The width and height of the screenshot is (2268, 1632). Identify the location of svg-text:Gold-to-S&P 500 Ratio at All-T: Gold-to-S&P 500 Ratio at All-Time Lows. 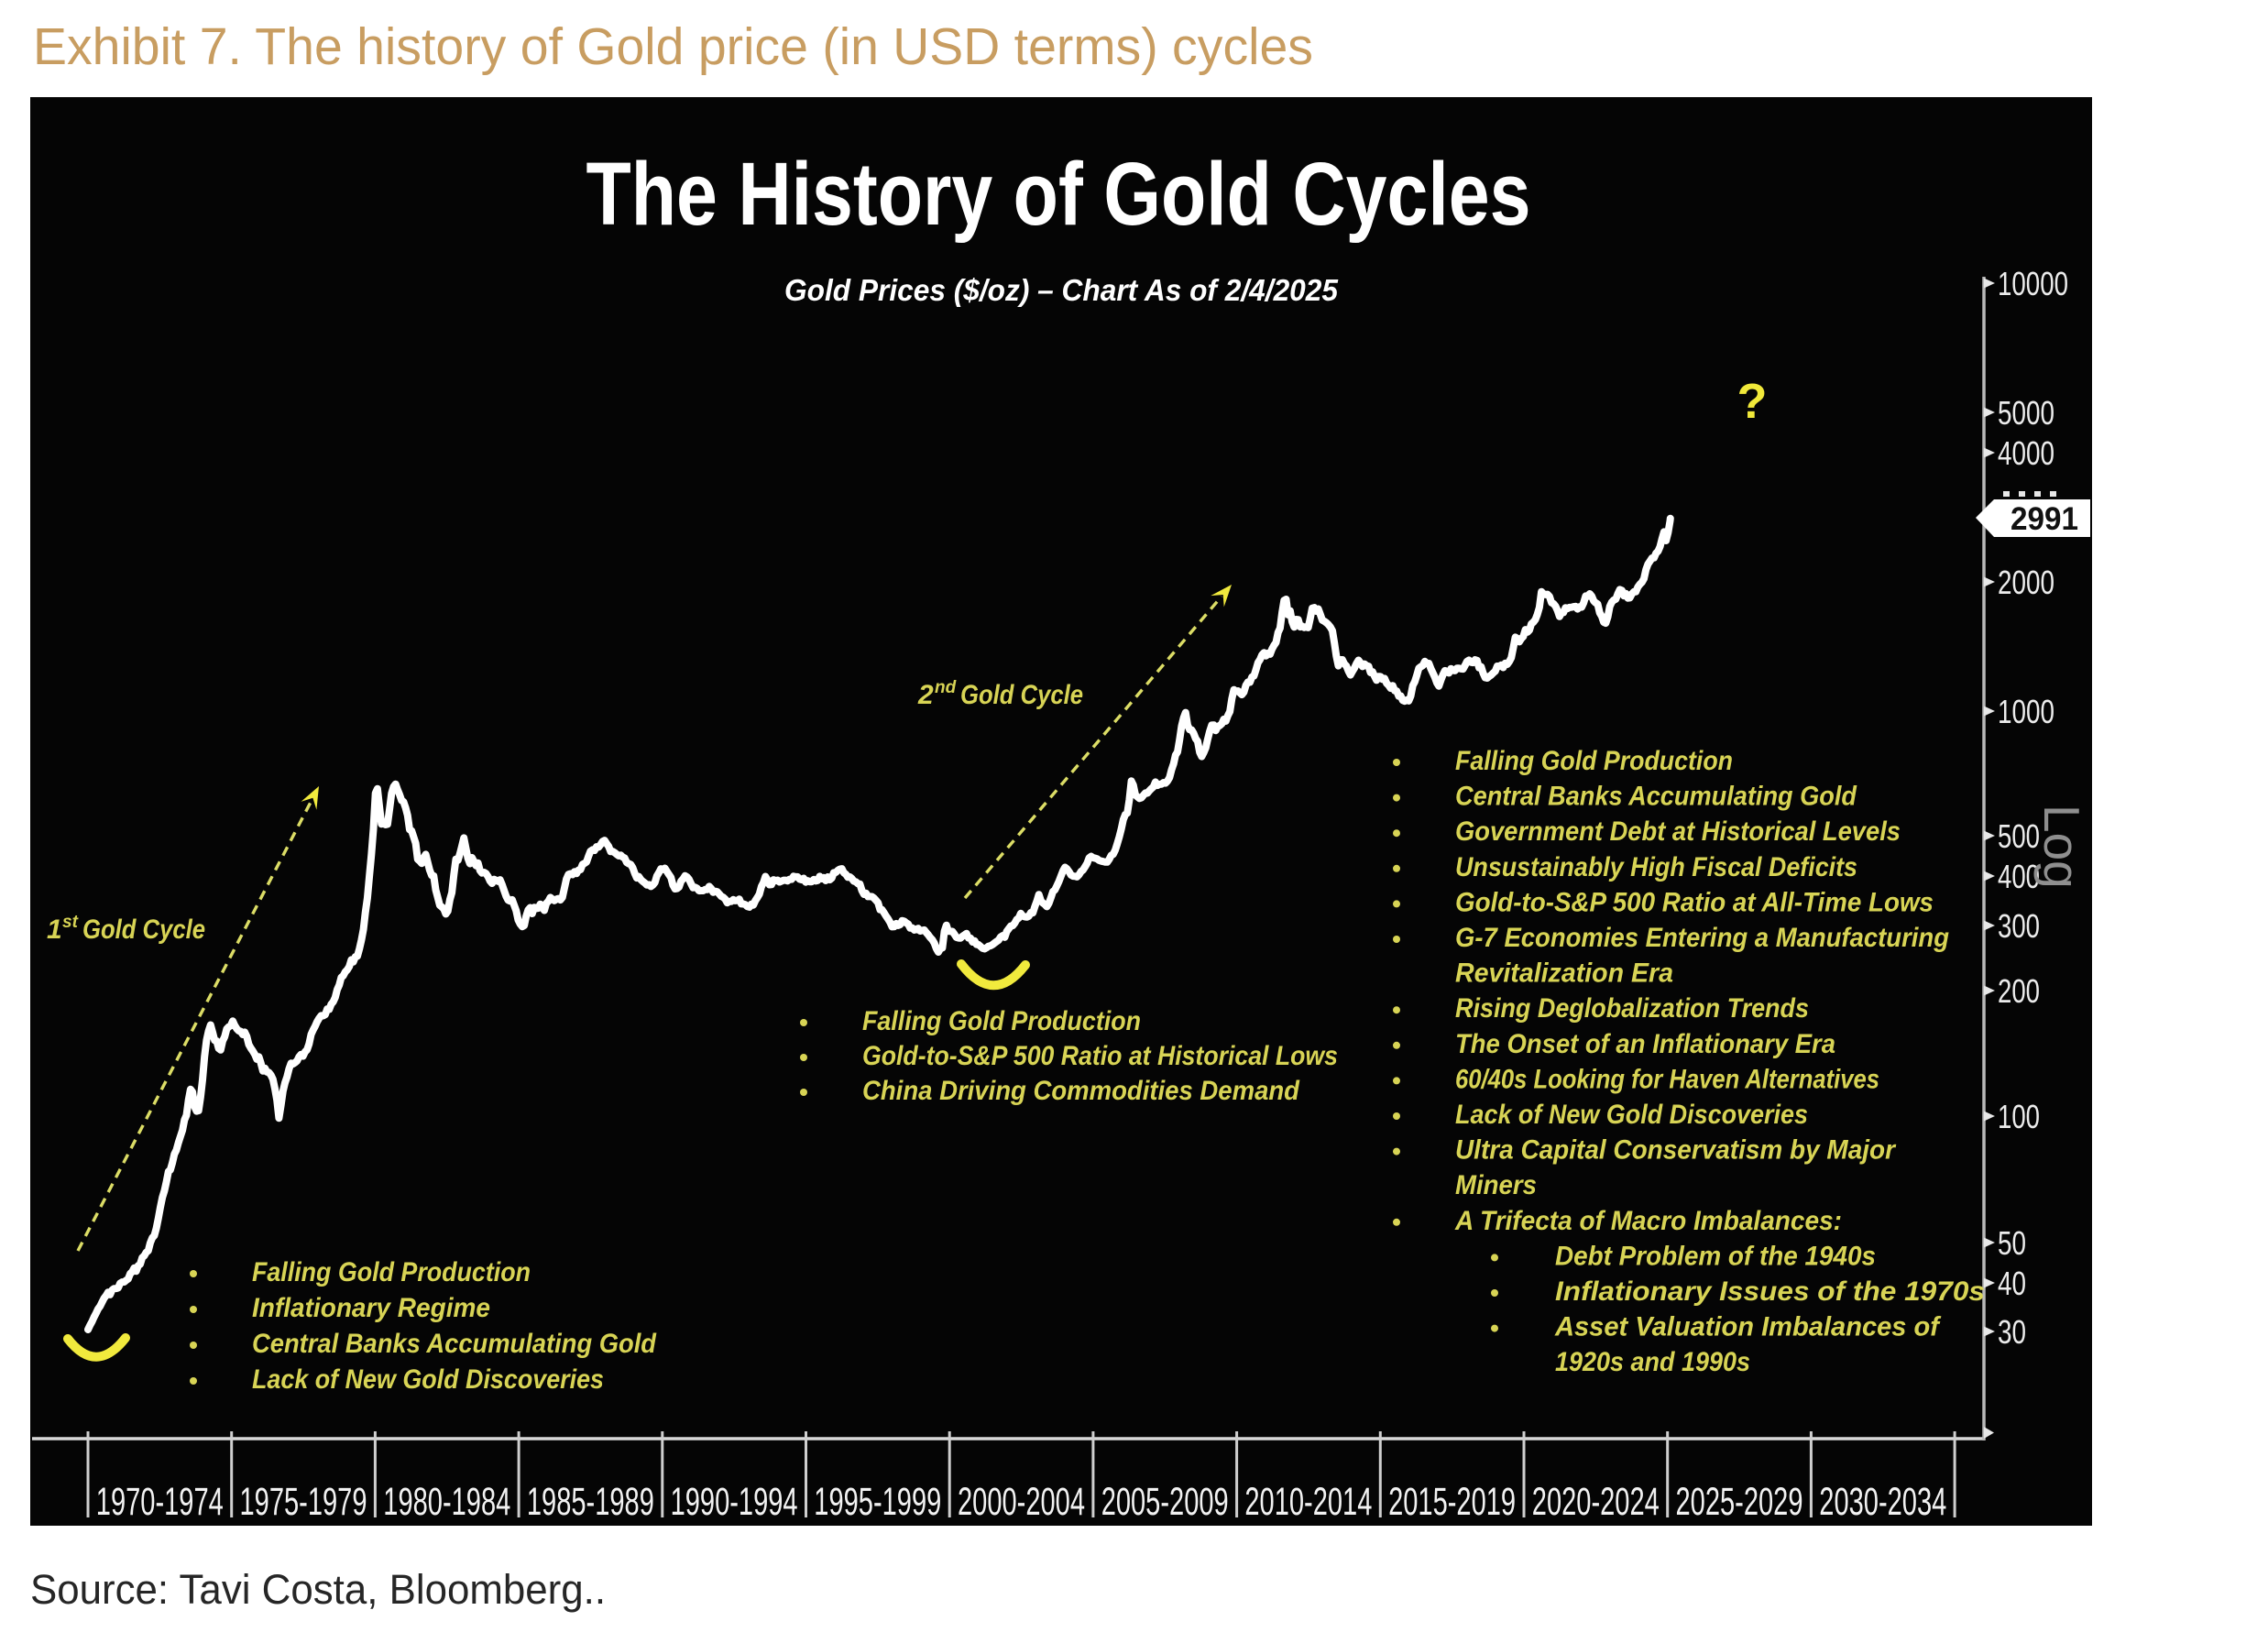
(1694, 902).